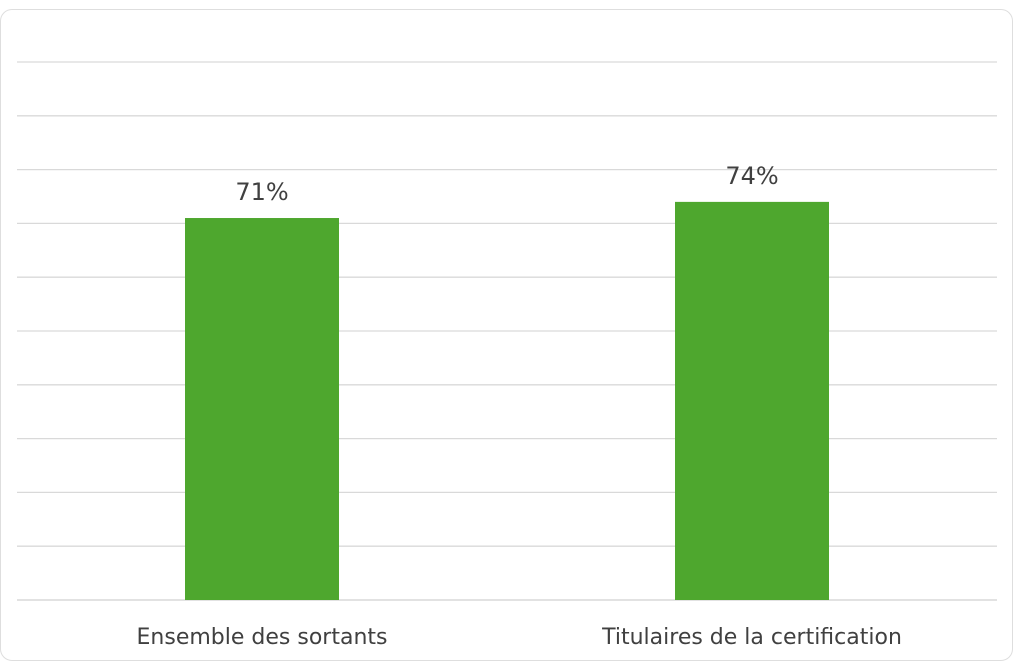 The image size is (1020, 661). I want to click on category-label-2: Titulaires de la certification, so click(751, 635).